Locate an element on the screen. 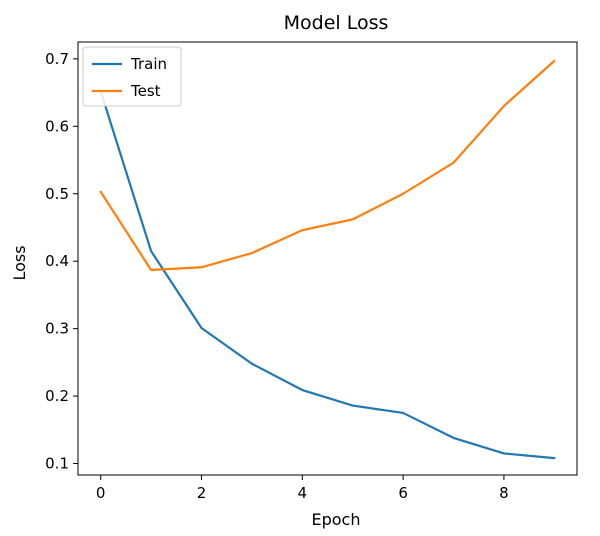 The height and width of the screenshot is (536, 600). chart-title: Model Loss is located at coordinates (336, 23).